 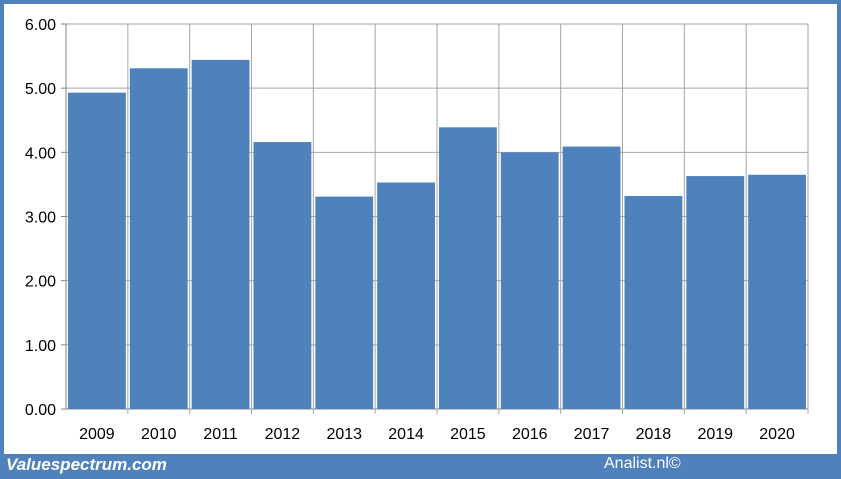 What do you see at coordinates (468, 434) in the screenshot?
I see `x-tick-label: 2015` at bounding box center [468, 434].